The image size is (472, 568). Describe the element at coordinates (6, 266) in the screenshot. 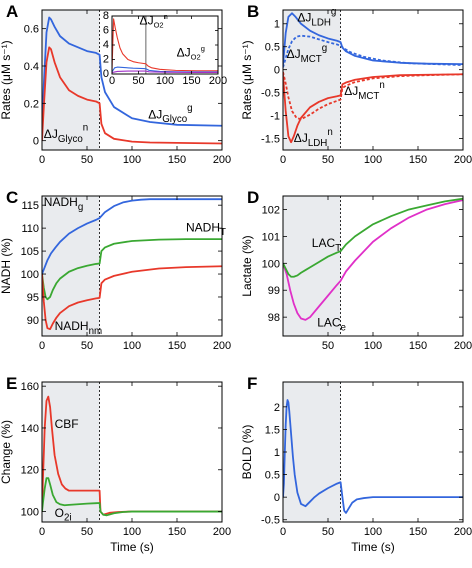

I see `y-axis-label: NADH (%)` at that location.